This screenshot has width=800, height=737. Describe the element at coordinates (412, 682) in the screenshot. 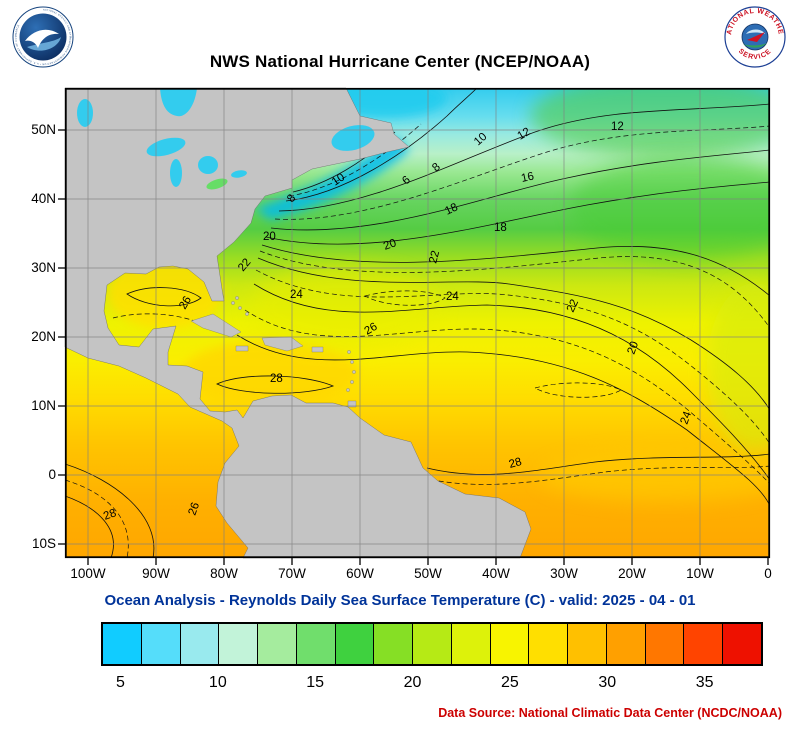

I see `colorbar-tick-20: 20` at that location.